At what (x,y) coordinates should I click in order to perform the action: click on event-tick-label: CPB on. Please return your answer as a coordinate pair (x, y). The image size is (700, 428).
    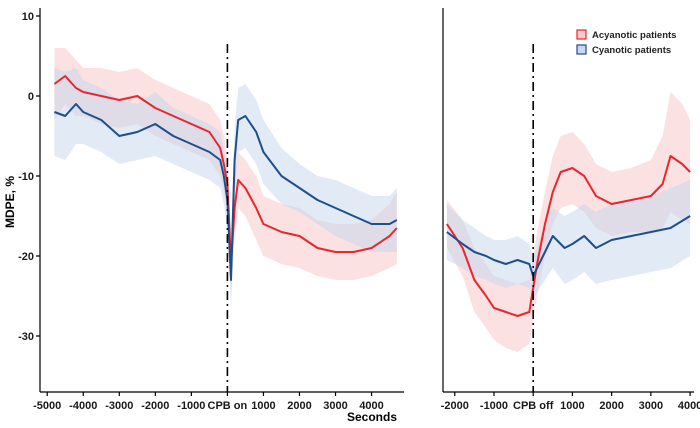
    Looking at the image, I should click on (228, 406).